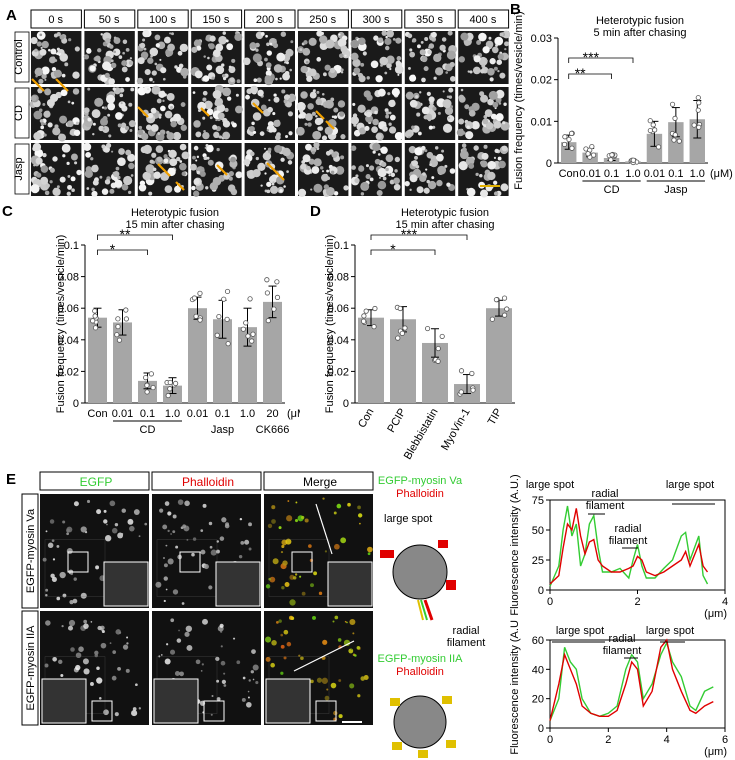  Describe the element at coordinates (288, 701) in the screenshot. I see `inset-zoom` at that location.